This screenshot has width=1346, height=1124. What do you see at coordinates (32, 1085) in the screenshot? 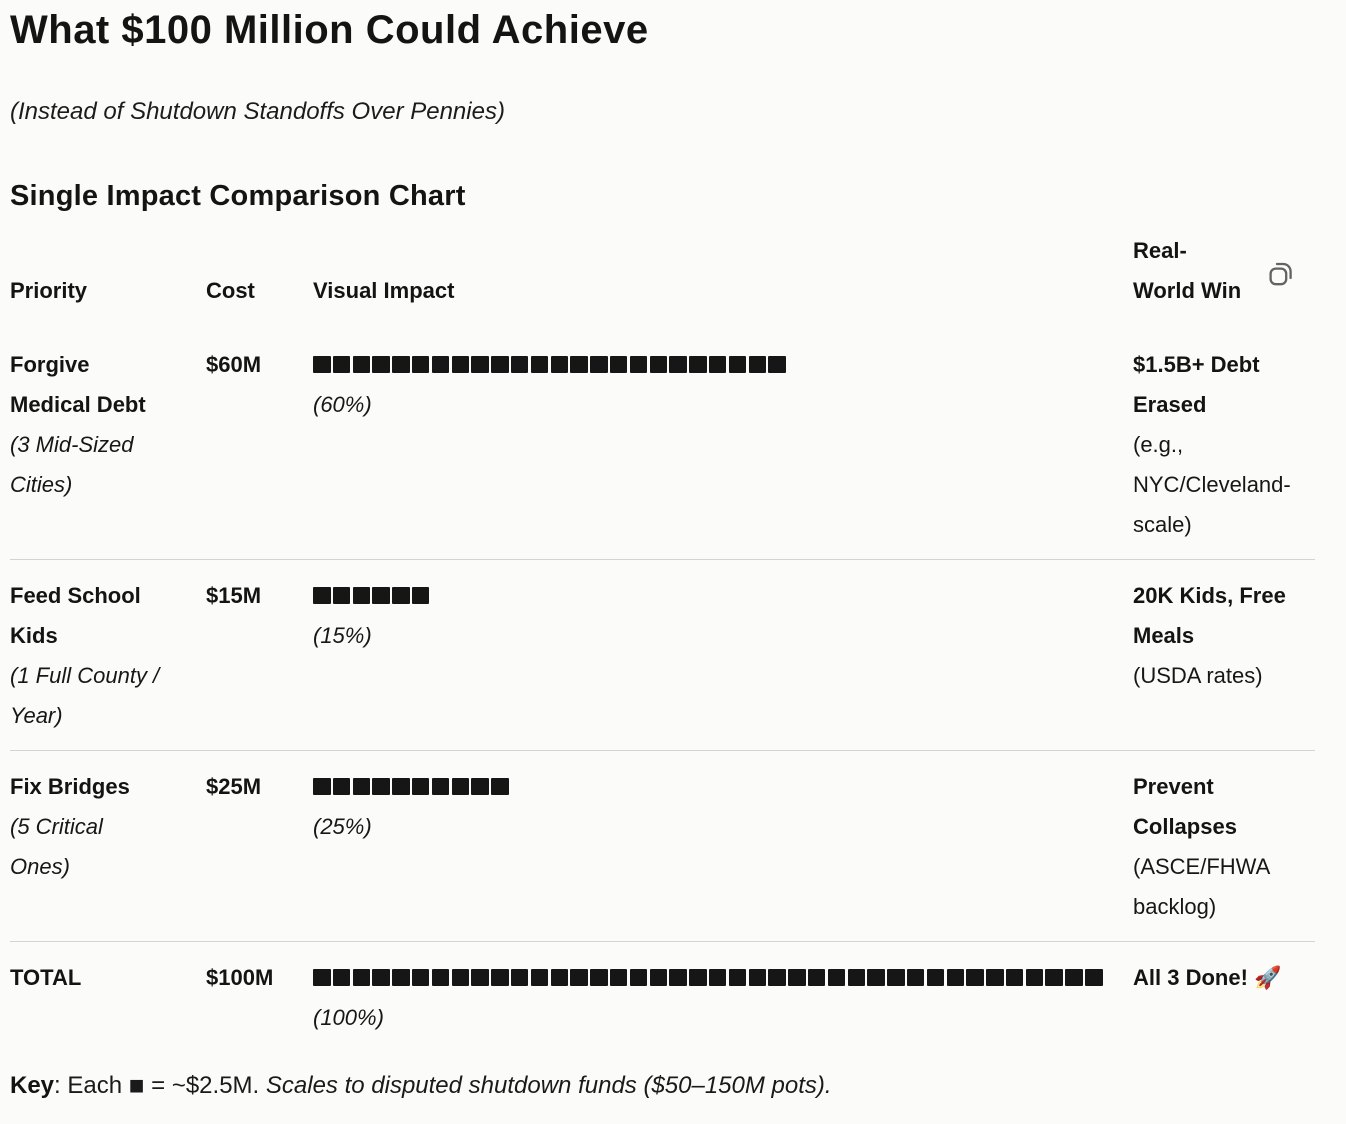
I see `key-label: Key` at bounding box center [32, 1085].